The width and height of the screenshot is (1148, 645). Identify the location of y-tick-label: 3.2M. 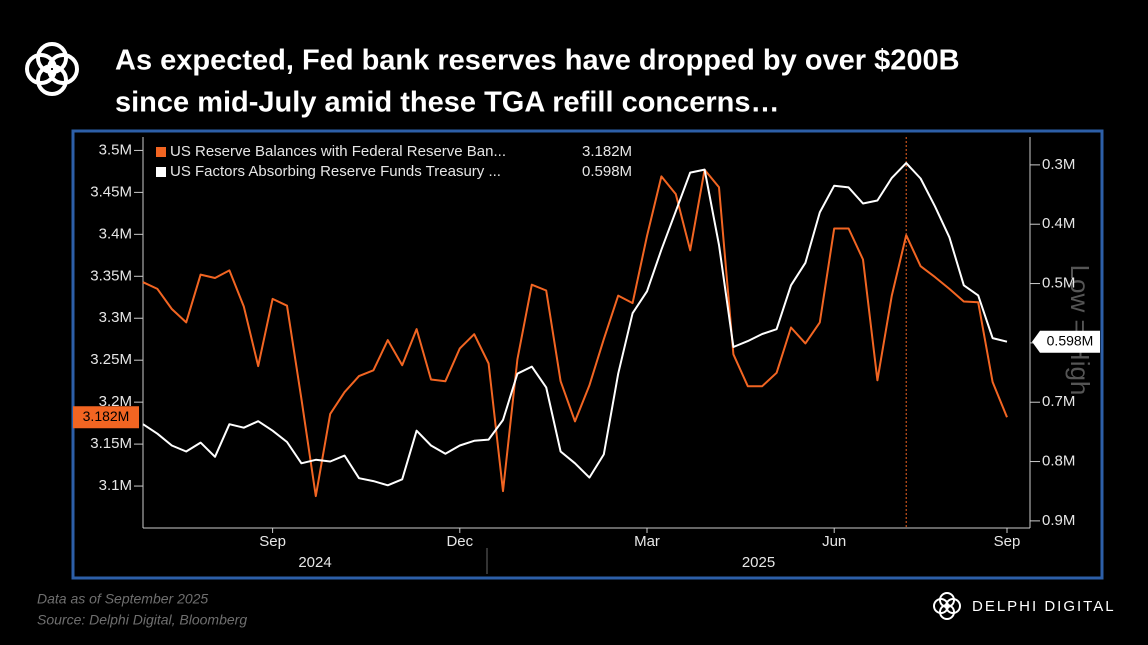
(115, 401).